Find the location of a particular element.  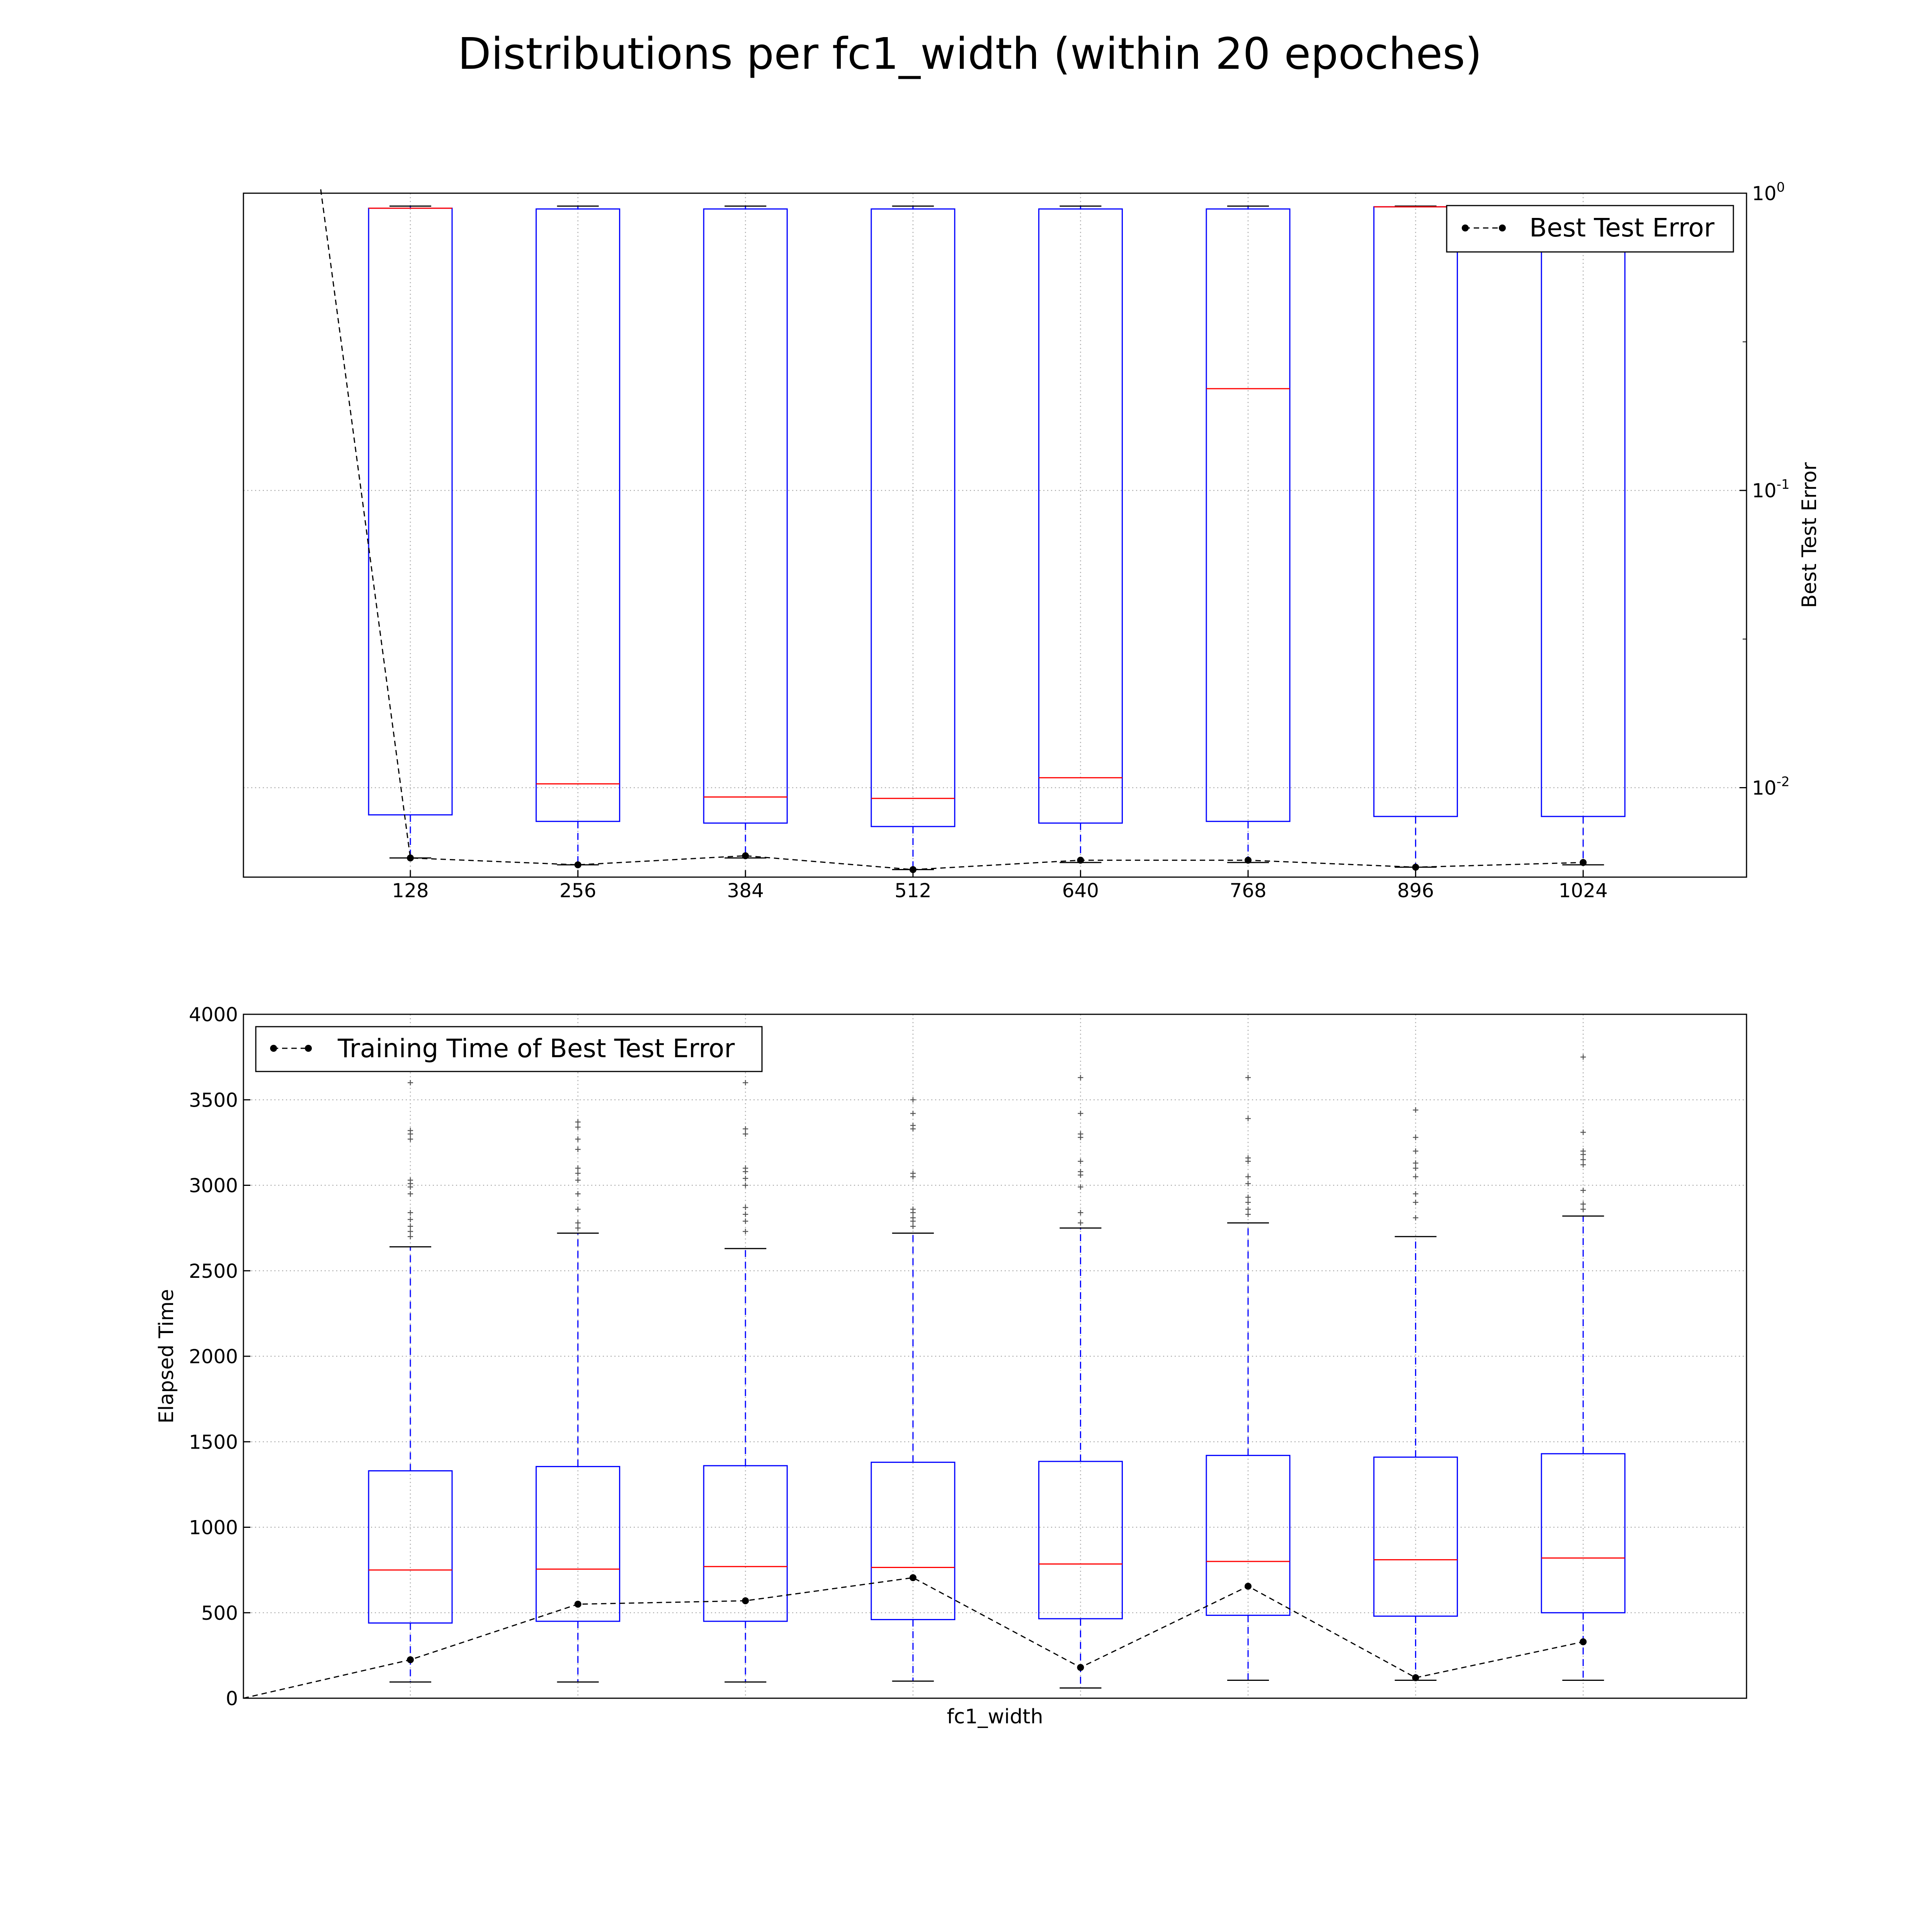

bot-series-line is located at coordinates (913, 1638).